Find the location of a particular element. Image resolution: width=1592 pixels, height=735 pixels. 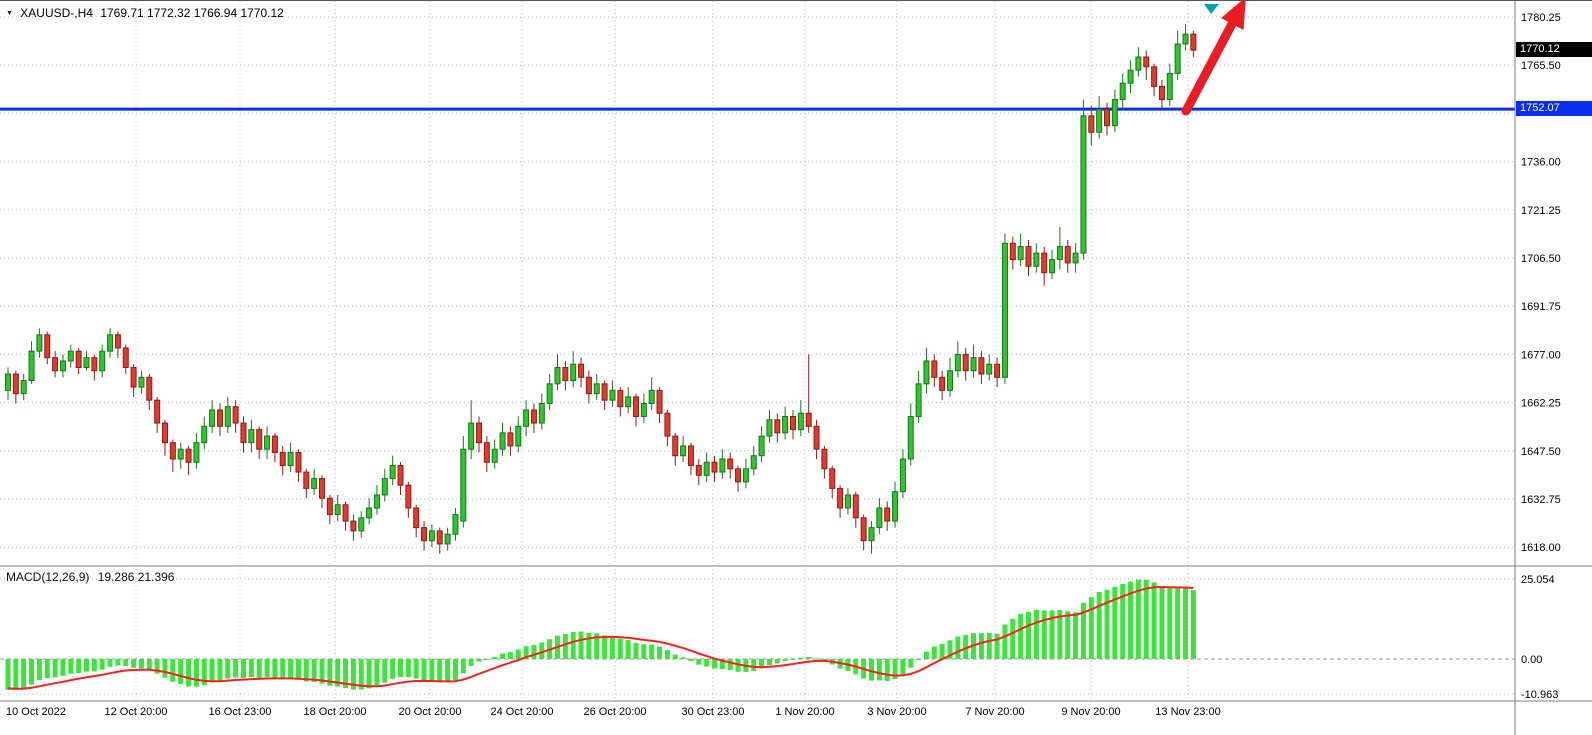

time-tick-label: 1 Nov 20:00 is located at coordinates (804, 712).